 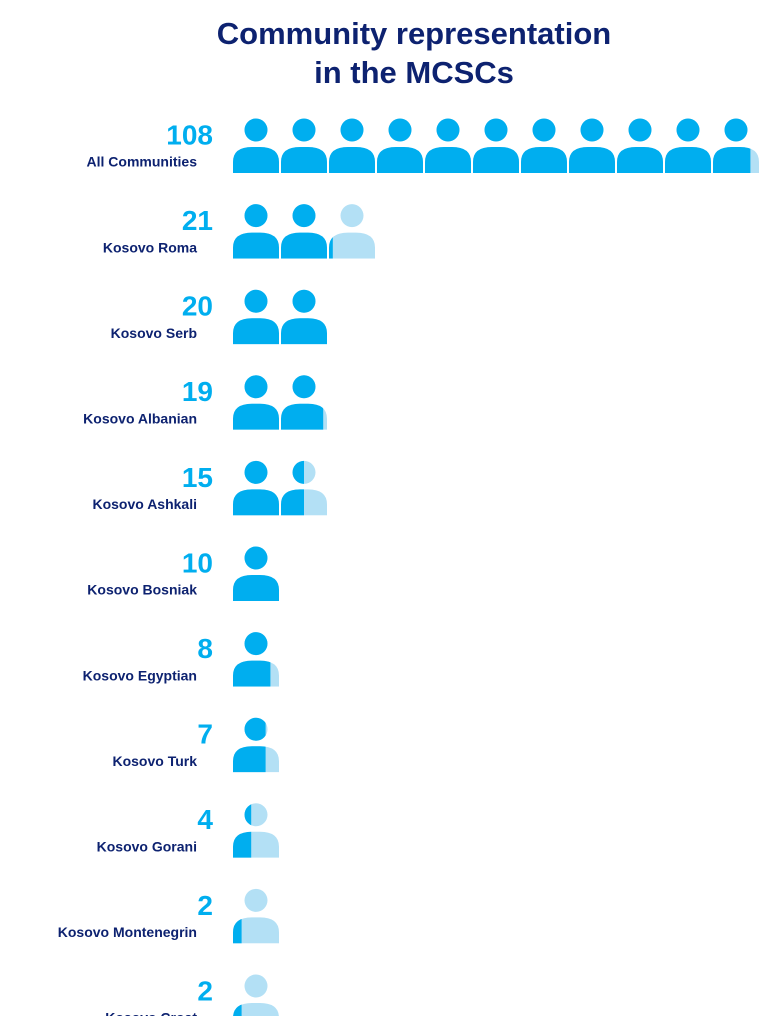 I want to click on category-label: Kosovo Bosniak, so click(x=142, y=590).